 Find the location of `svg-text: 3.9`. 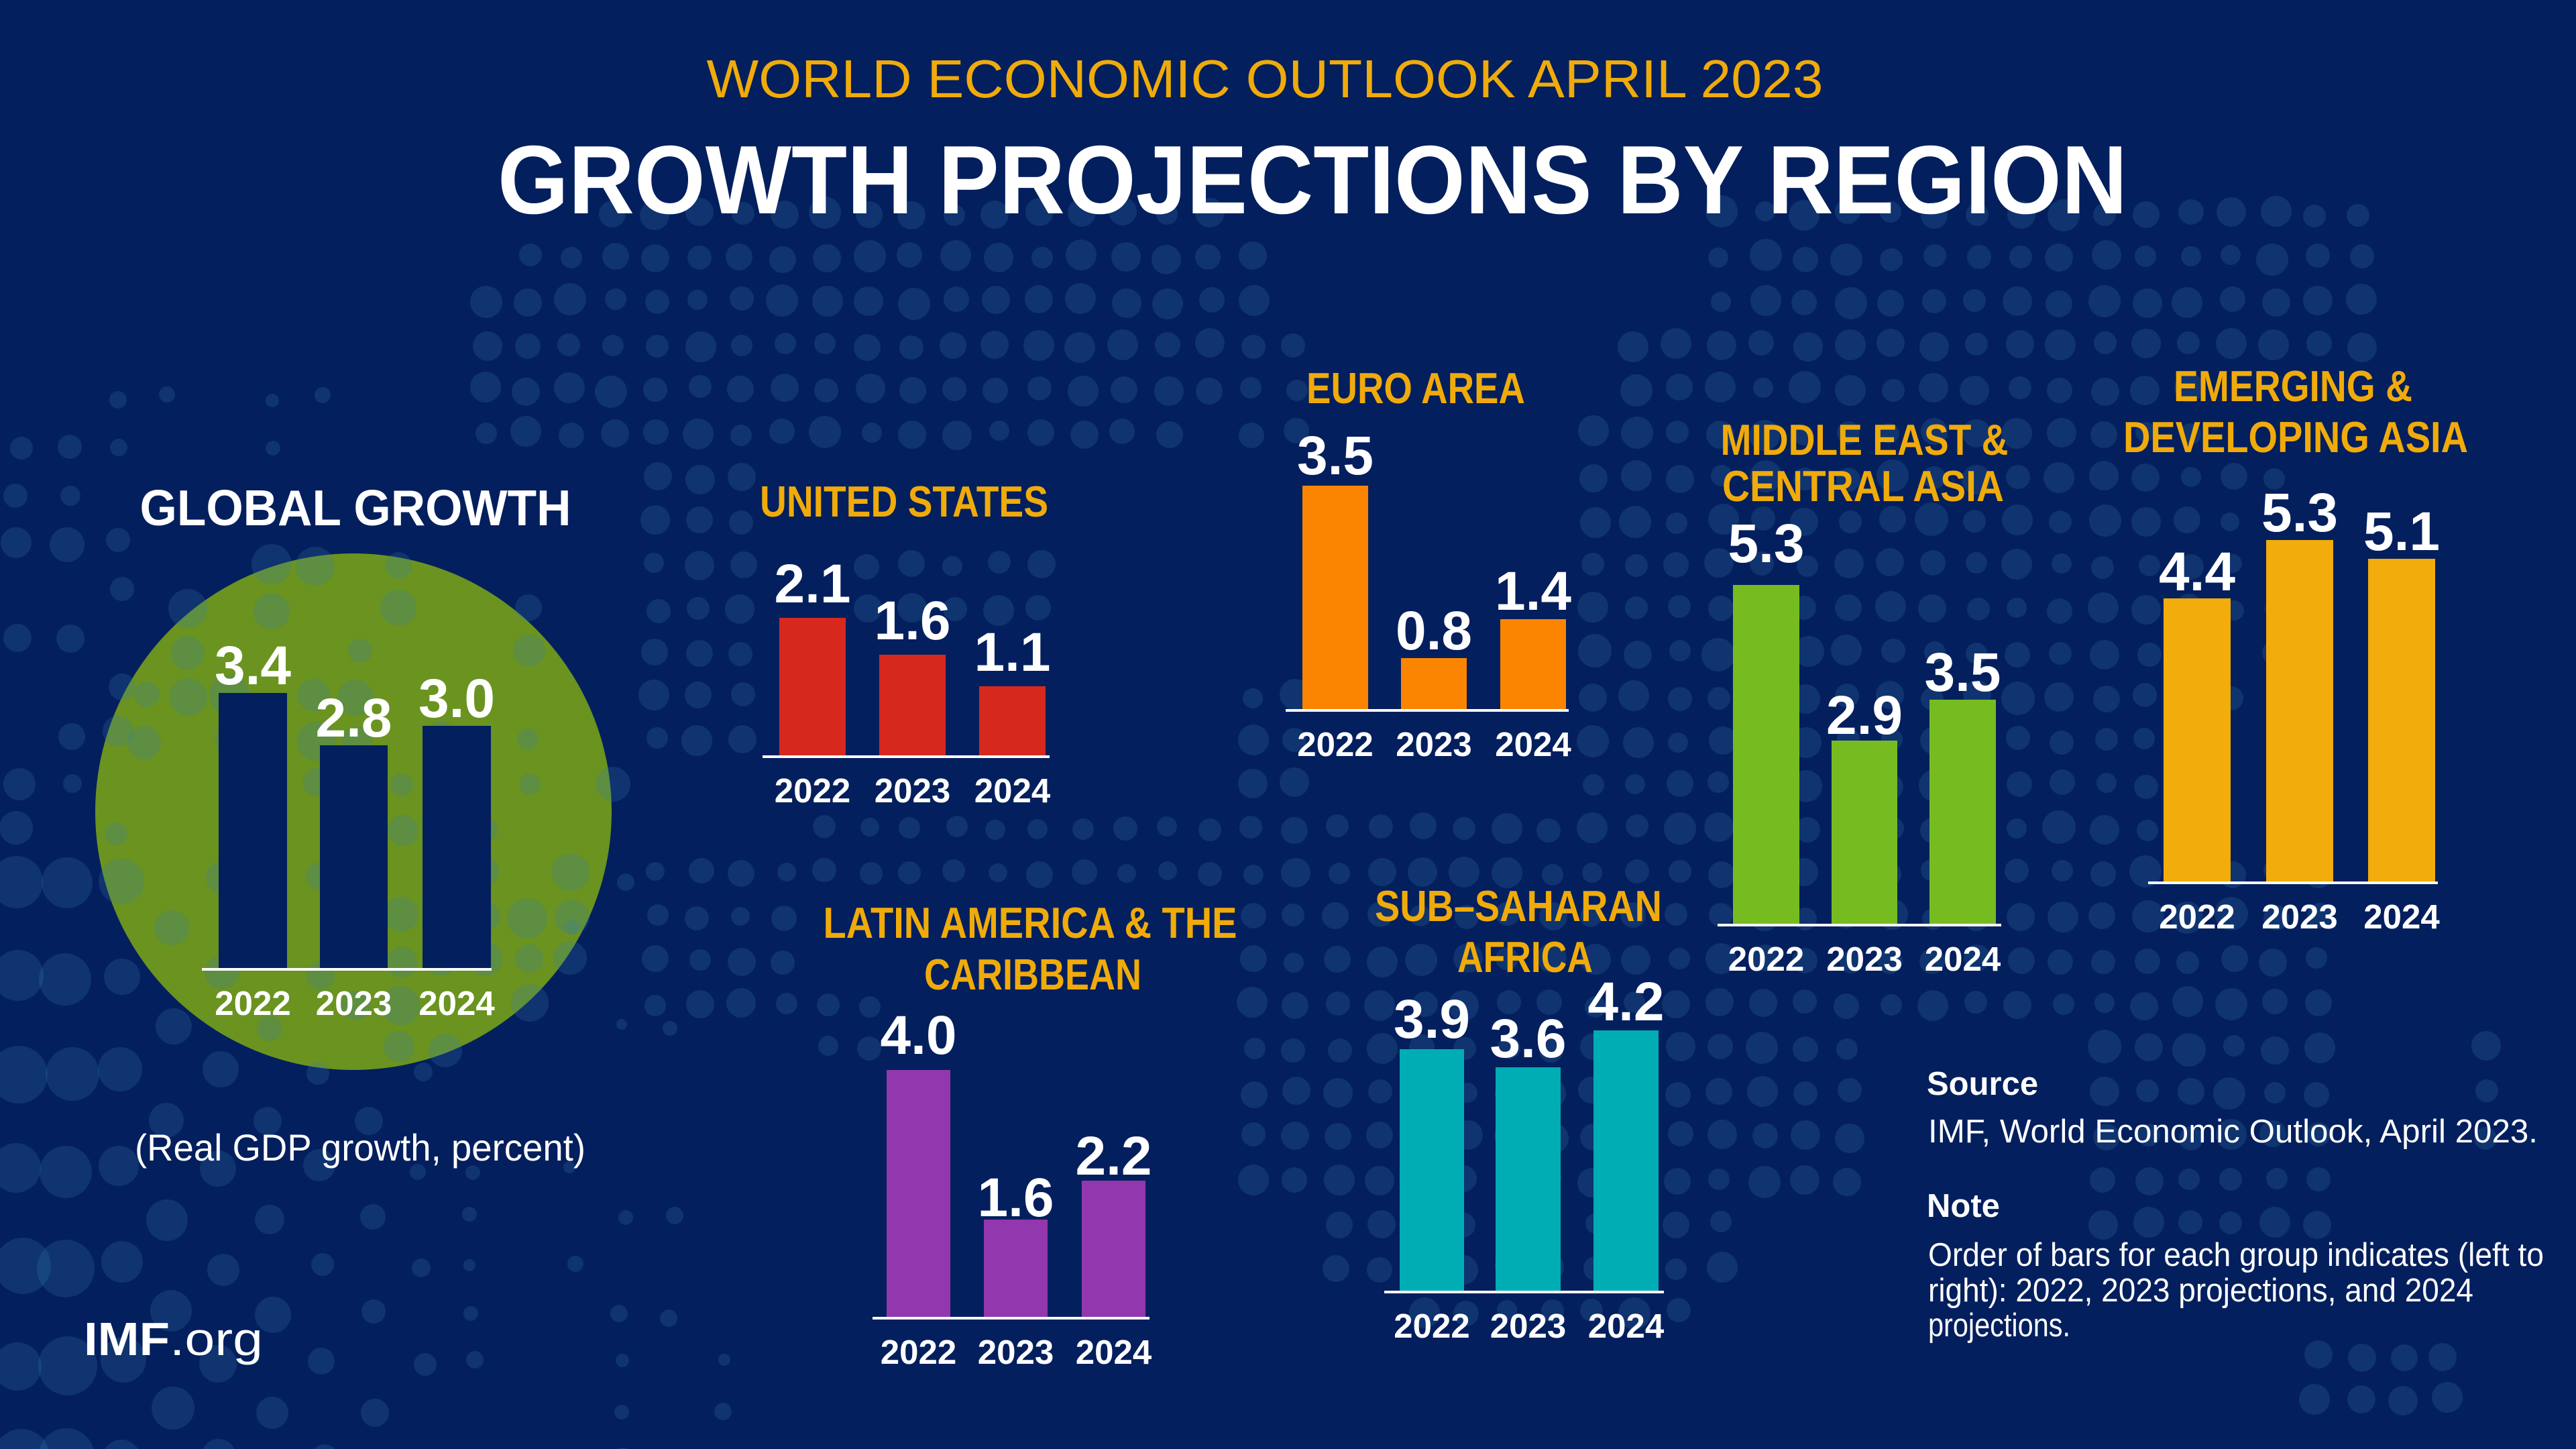

svg-text: 3.9 is located at coordinates (1432, 1019).